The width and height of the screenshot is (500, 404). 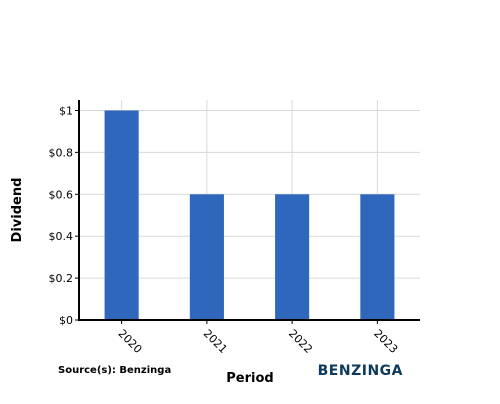 What do you see at coordinates (61, 278) in the screenshot?
I see `y-tick-label: $0.2` at bounding box center [61, 278].